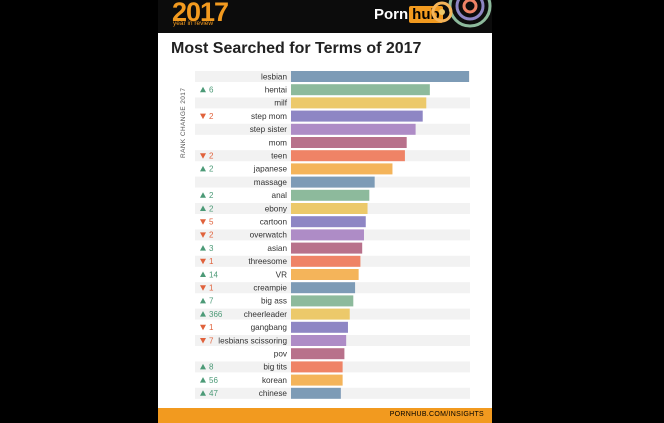 Image resolution: width=664 pixels, height=423 pixels. I want to click on rank-change-value: 8, so click(211, 367).